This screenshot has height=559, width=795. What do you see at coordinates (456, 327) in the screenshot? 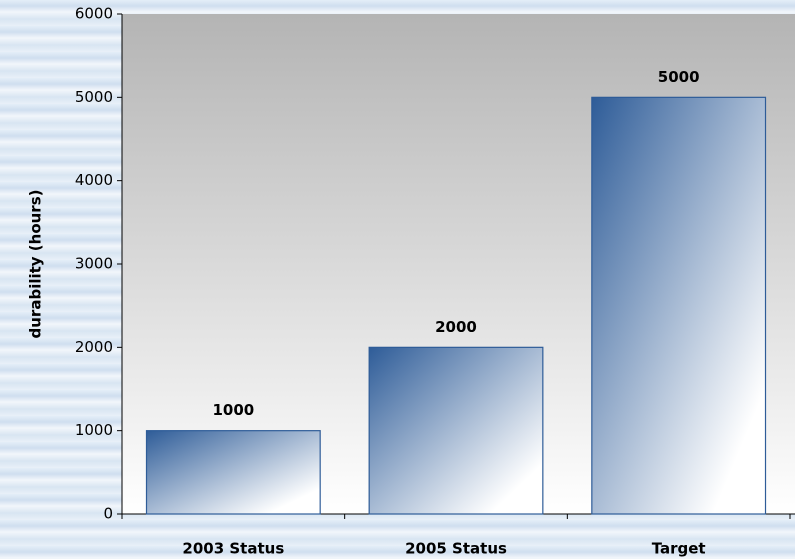
I see `data-label: 2000` at bounding box center [456, 327].